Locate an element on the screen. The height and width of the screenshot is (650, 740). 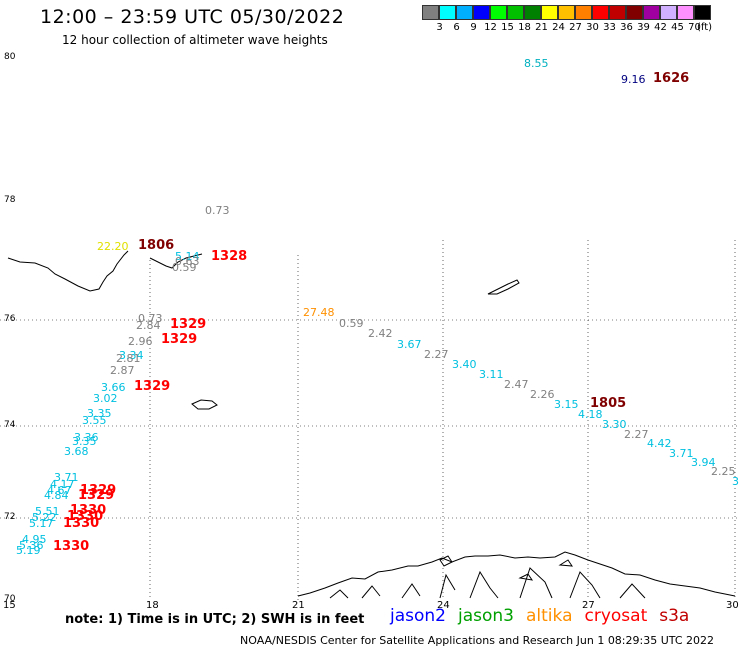
wave-height-value: 2.87 is located at coordinates (122, 370).